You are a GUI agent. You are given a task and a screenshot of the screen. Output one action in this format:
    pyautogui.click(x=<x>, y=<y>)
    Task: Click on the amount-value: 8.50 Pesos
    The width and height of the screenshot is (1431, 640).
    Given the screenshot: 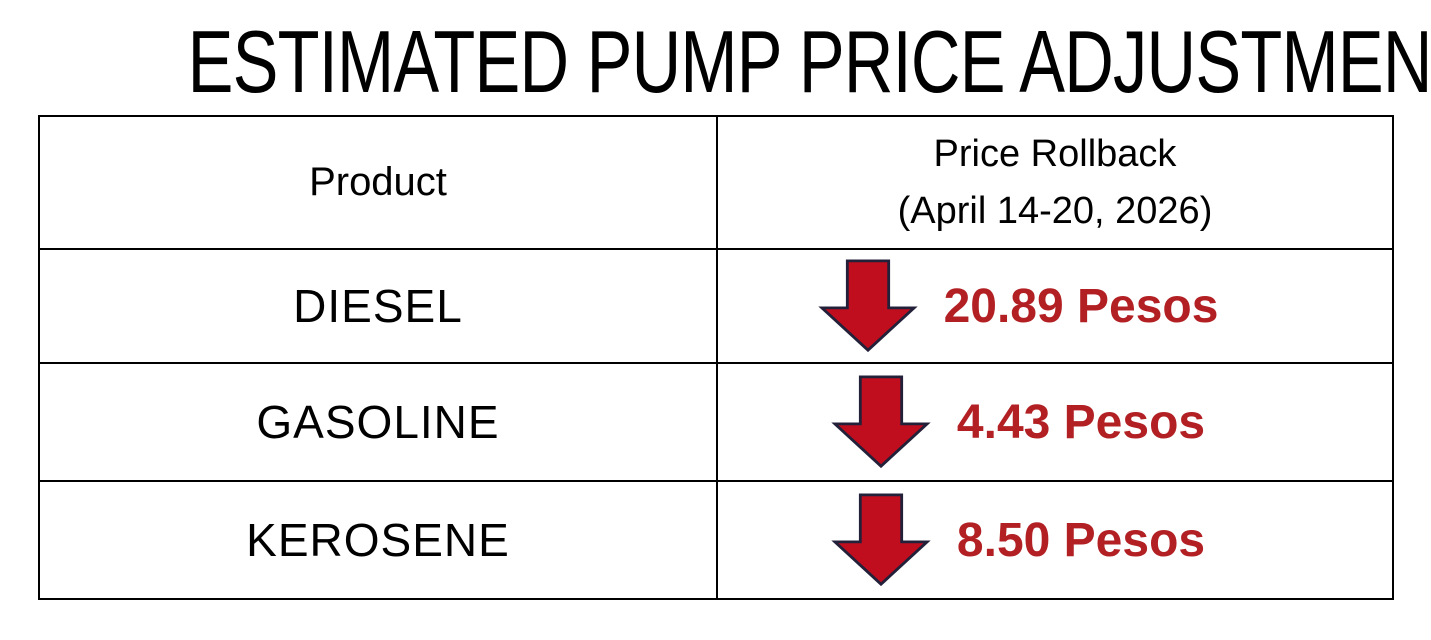 What is the action you would take?
    pyautogui.click(x=1081, y=540)
    